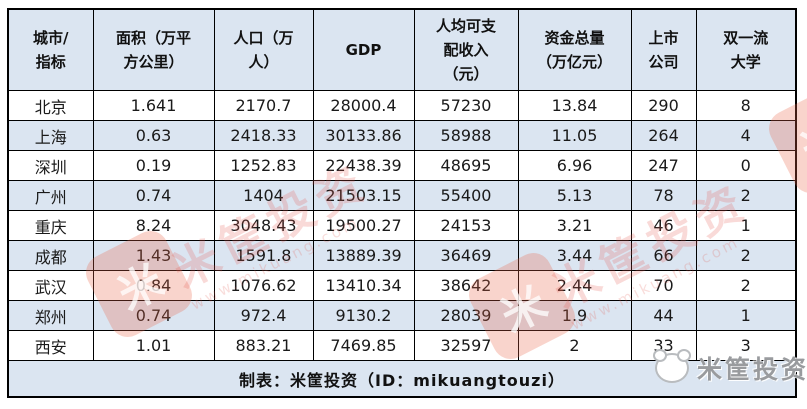  I want to click on value-cell: 1591.8, so click(263, 255).